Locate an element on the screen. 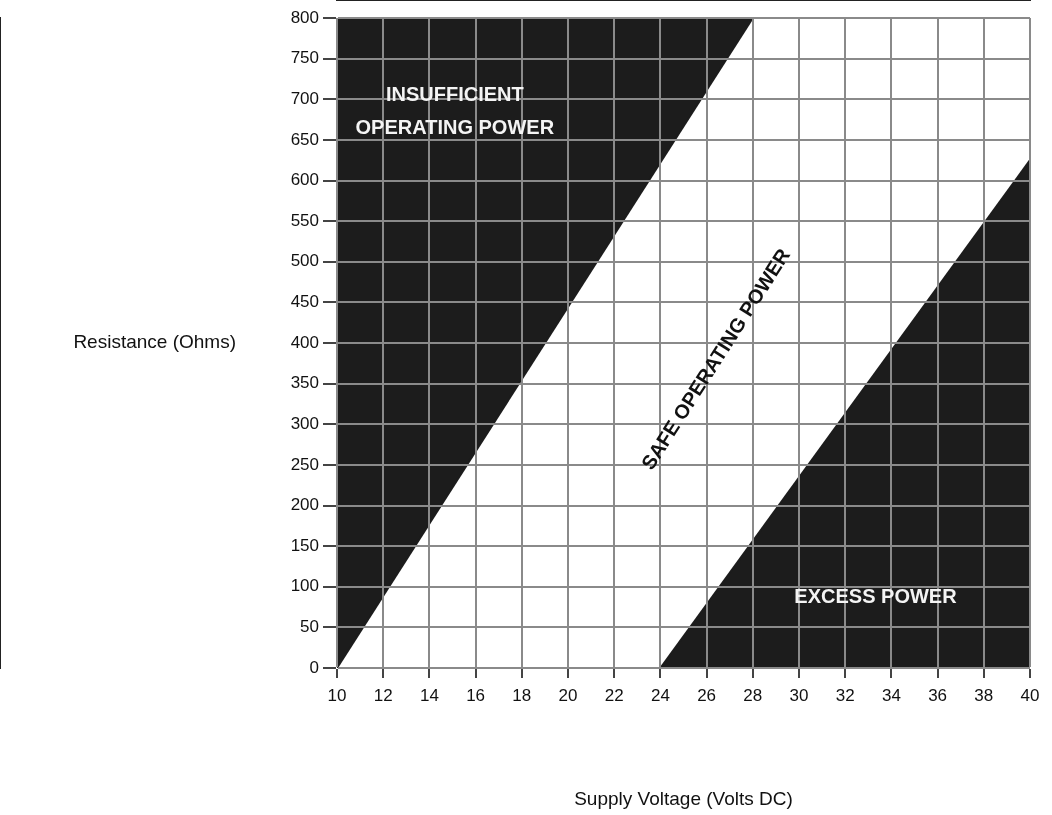  y-tick-label: 350 is located at coordinates (304, 383).